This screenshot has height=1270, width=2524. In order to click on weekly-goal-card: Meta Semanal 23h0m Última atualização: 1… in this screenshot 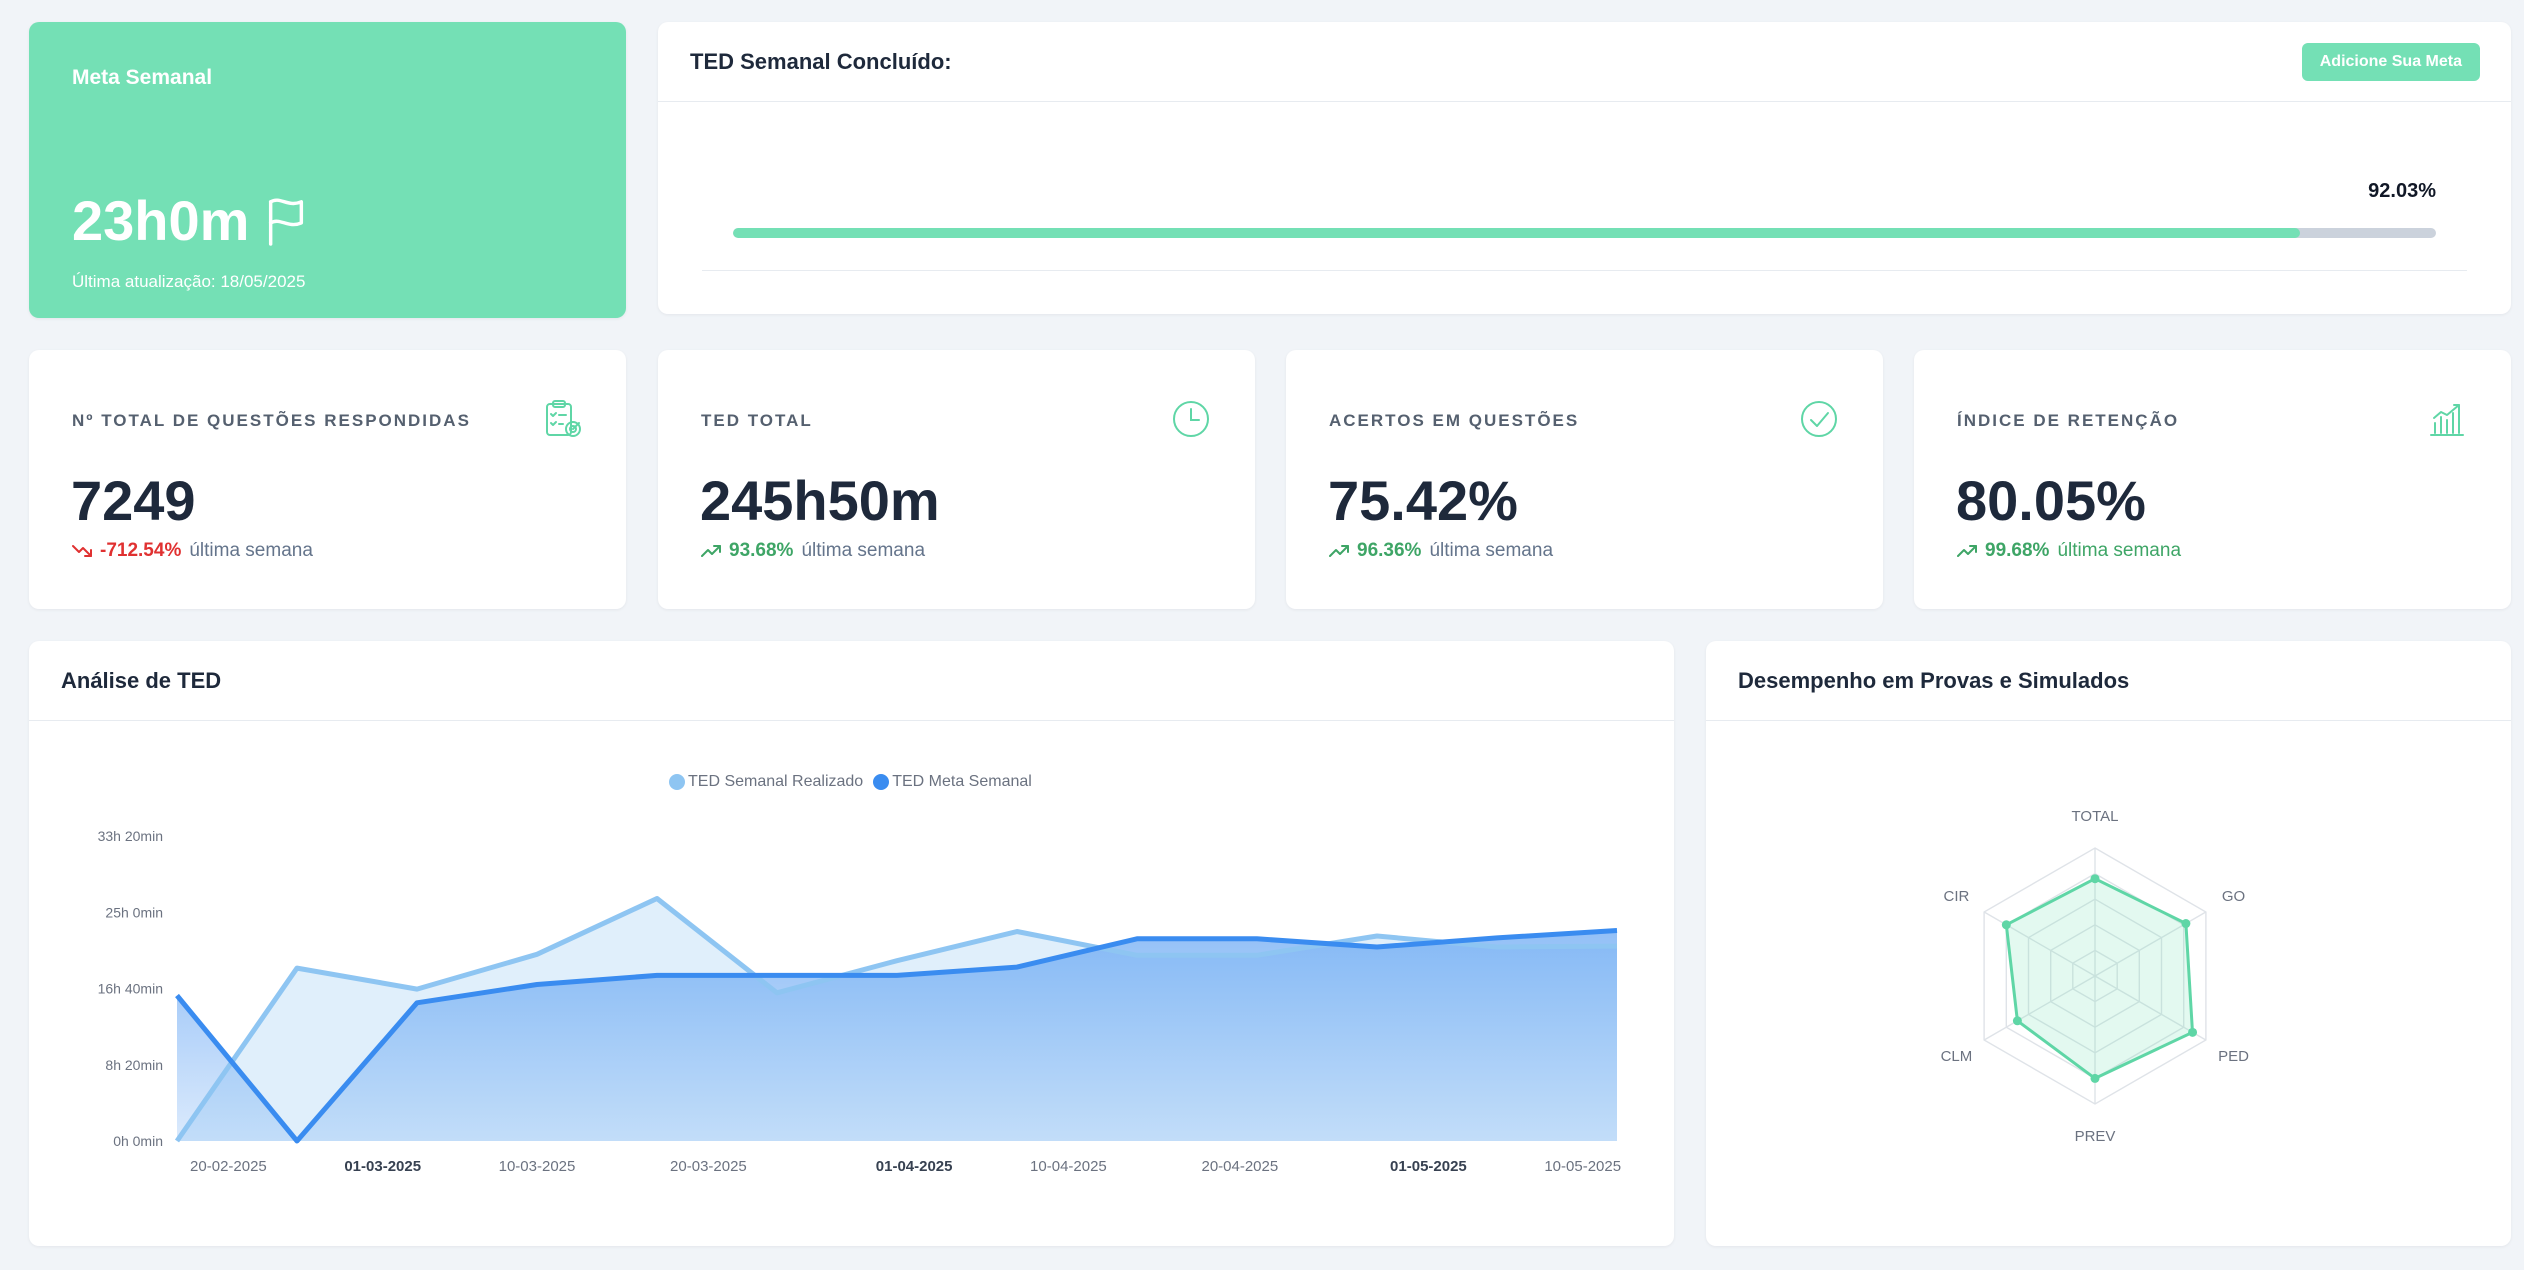, I will do `click(327, 170)`.